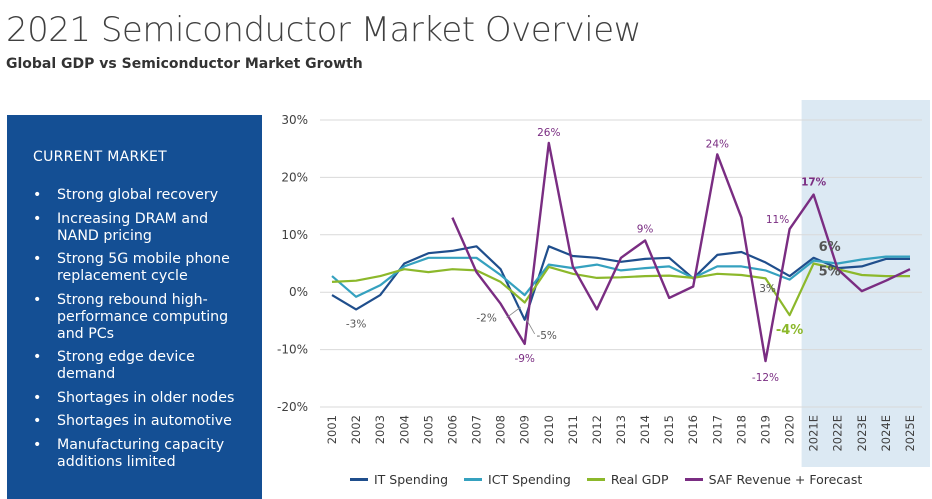 Image resolution: width=932 pixels, height=499 pixels. I want to click on list-item: • Increasing DRAM and NAND pricing, so click(142, 228).